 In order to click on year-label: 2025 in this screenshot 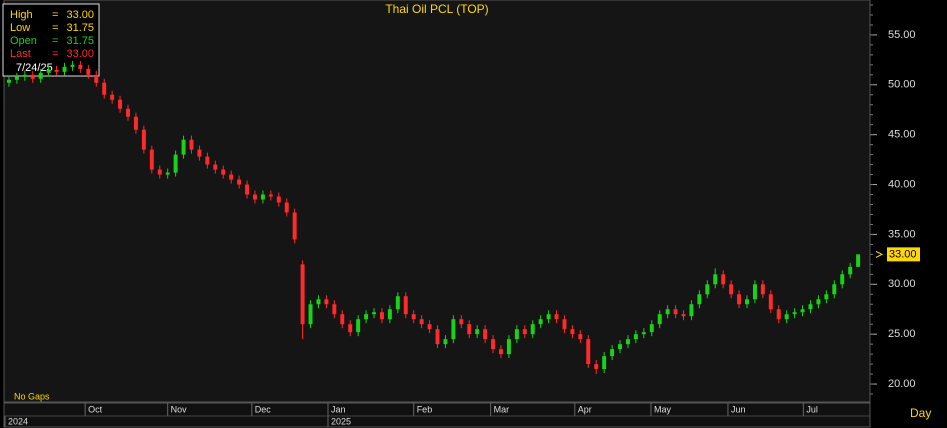, I will do `click(341, 421)`.